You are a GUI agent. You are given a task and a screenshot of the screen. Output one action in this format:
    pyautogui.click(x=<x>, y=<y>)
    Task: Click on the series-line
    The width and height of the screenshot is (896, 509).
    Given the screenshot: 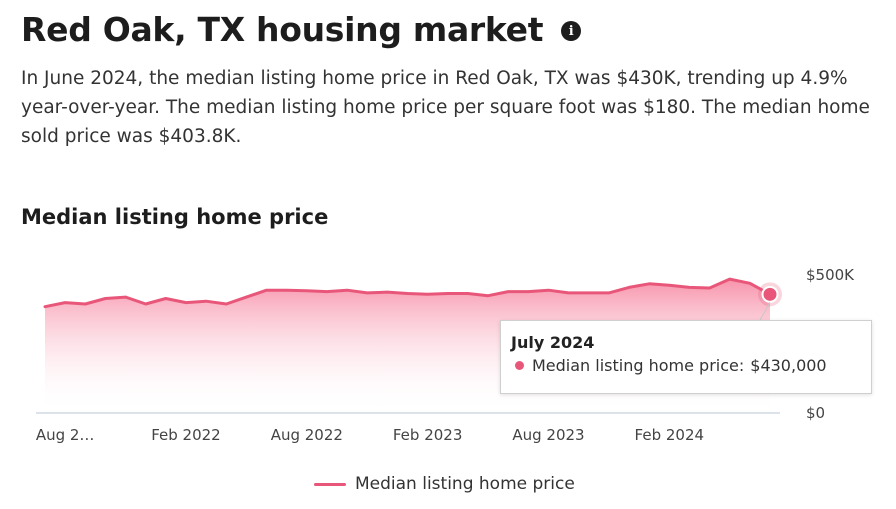 What is the action you would take?
    pyautogui.click(x=407, y=293)
    